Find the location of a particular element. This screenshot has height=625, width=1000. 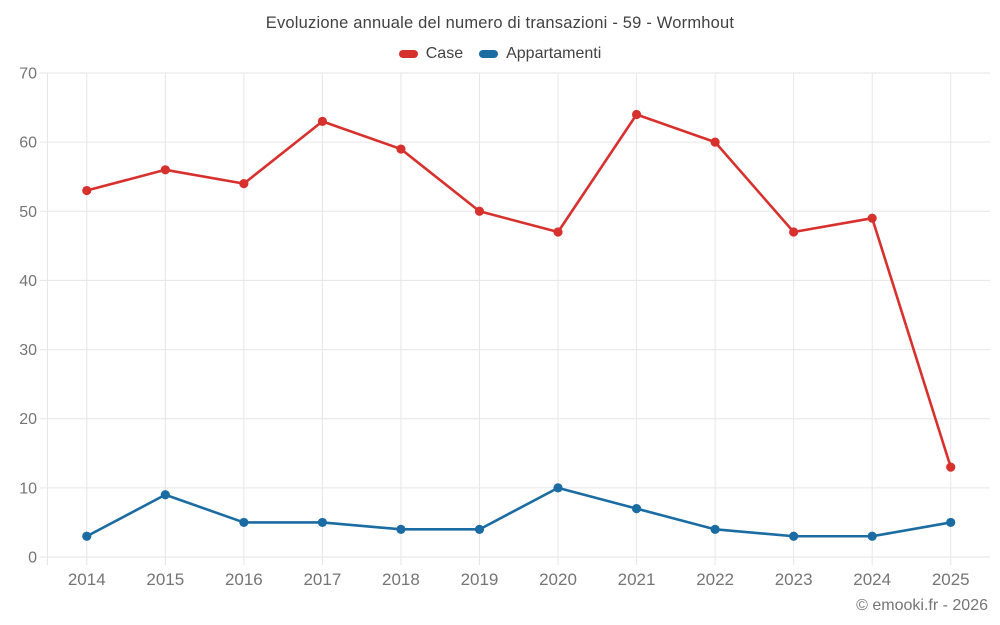

series-appartamenti is located at coordinates (519, 512).